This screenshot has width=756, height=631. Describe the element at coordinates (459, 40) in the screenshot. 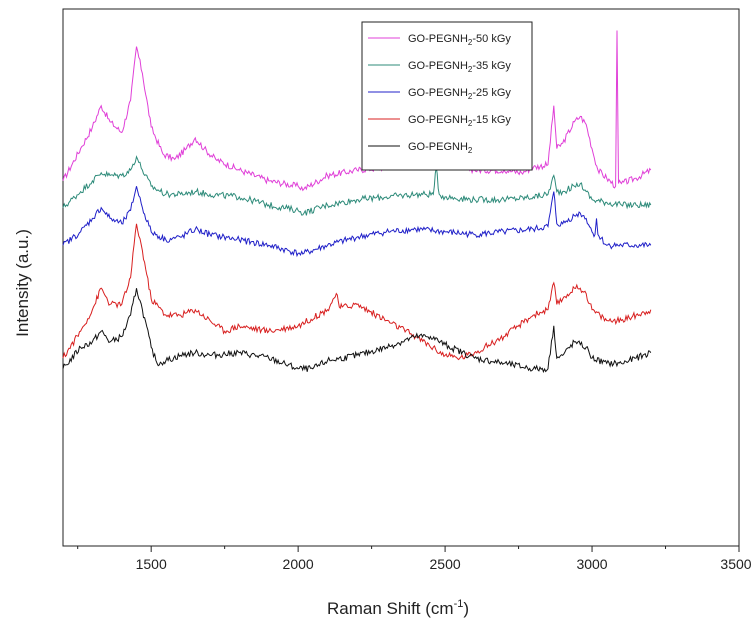

I see `legend-label: GO-PEGNH2-50 kGy` at that location.